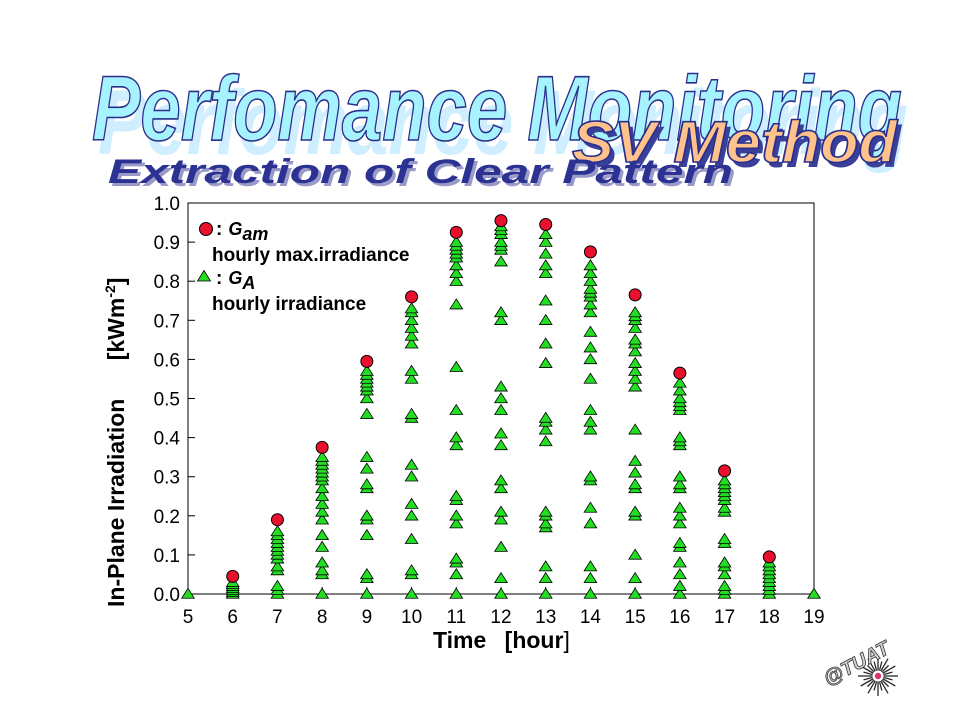 Image resolution: width=960 pixels, height=720 pixels. I want to click on x-tick-label: 14, so click(591, 617).